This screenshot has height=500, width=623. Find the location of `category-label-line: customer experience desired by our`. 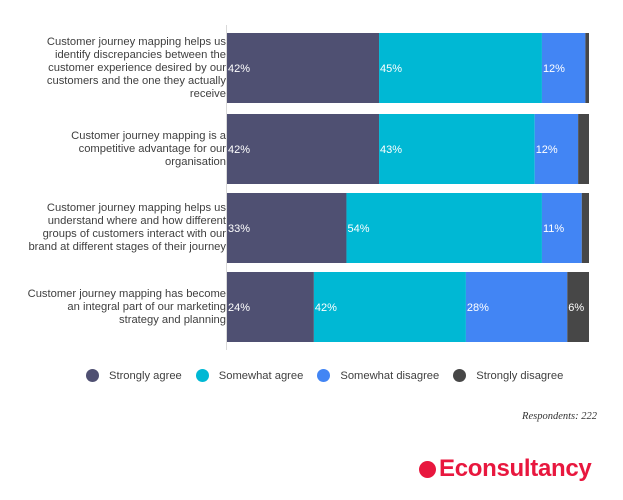

category-label-line: customer experience desired by our is located at coordinates (137, 67).